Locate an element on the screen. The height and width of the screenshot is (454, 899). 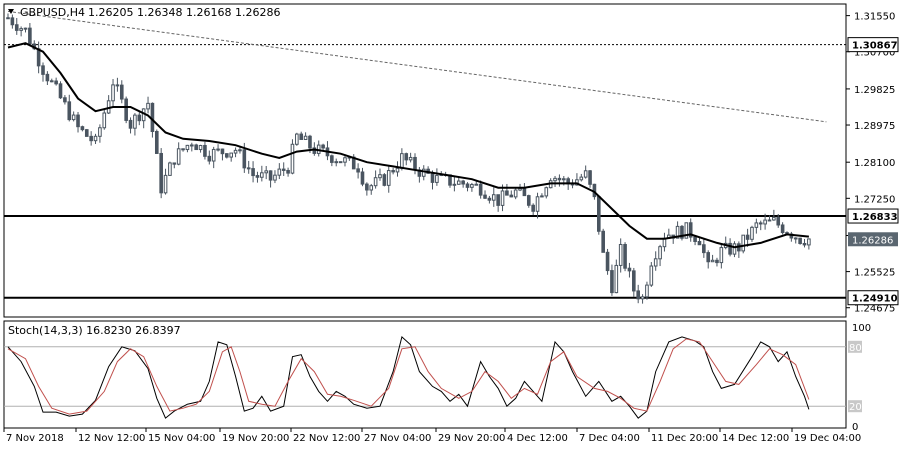
stoch-tick-label: 100 is located at coordinates (861, 328).